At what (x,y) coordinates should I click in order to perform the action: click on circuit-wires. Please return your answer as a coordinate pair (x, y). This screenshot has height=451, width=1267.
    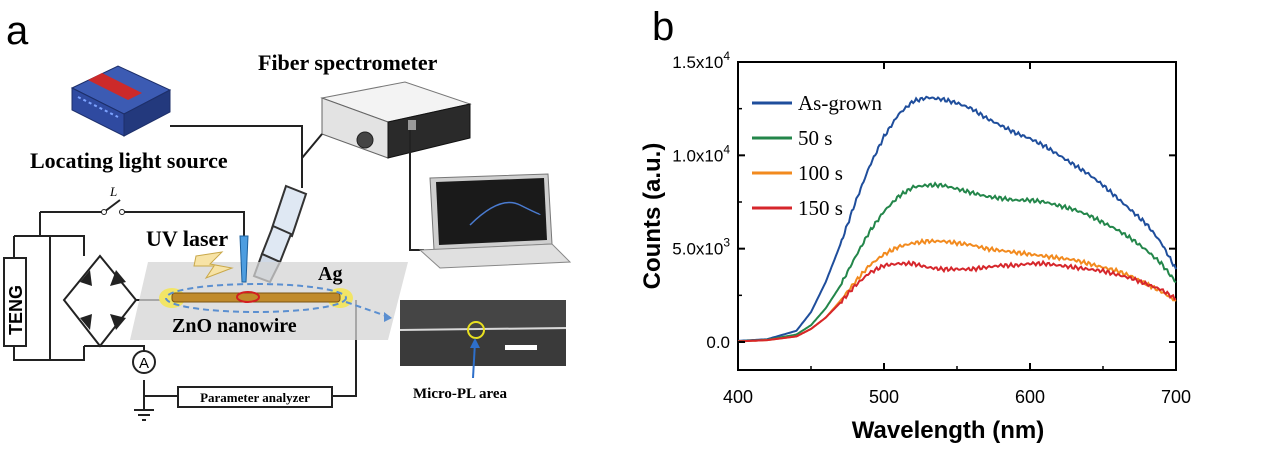
    Looking at the image, I should click on (185, 310).